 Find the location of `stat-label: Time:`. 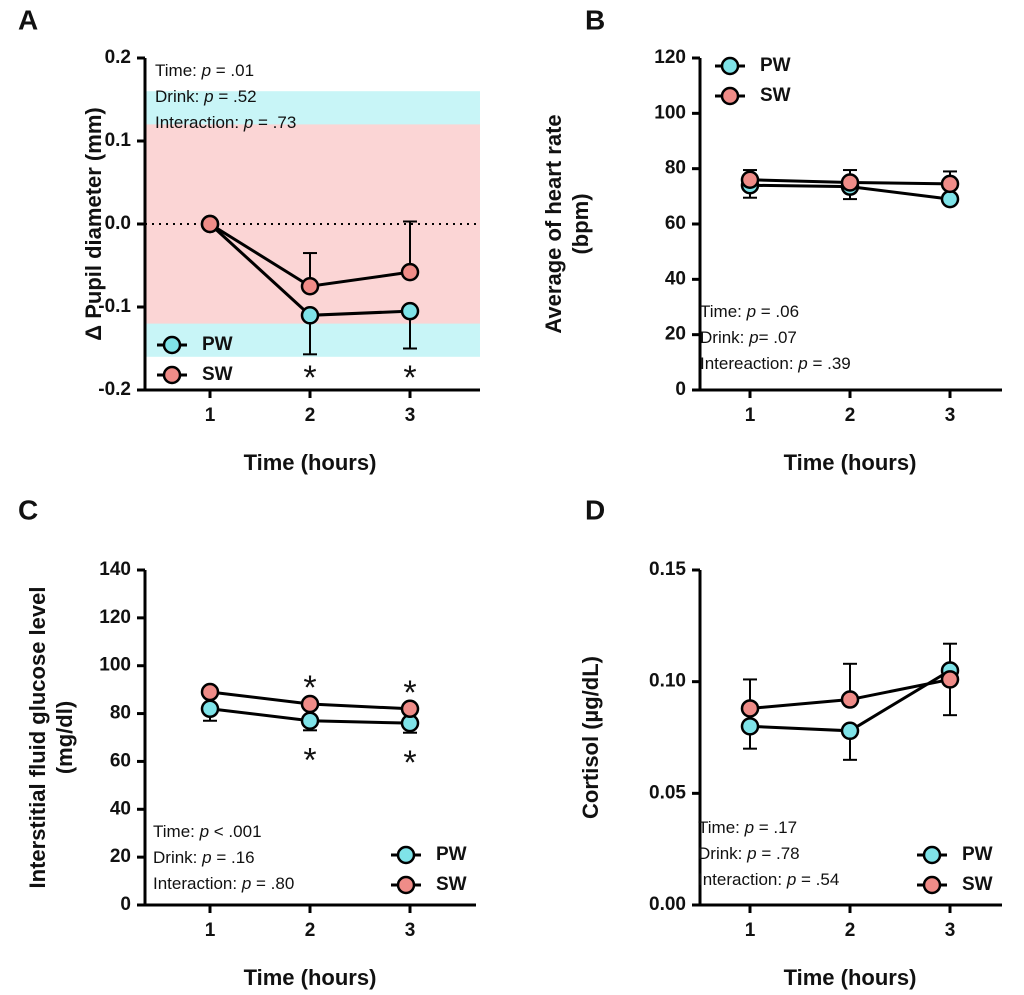

stat-label: Time: is located at coordinates (723, 311).